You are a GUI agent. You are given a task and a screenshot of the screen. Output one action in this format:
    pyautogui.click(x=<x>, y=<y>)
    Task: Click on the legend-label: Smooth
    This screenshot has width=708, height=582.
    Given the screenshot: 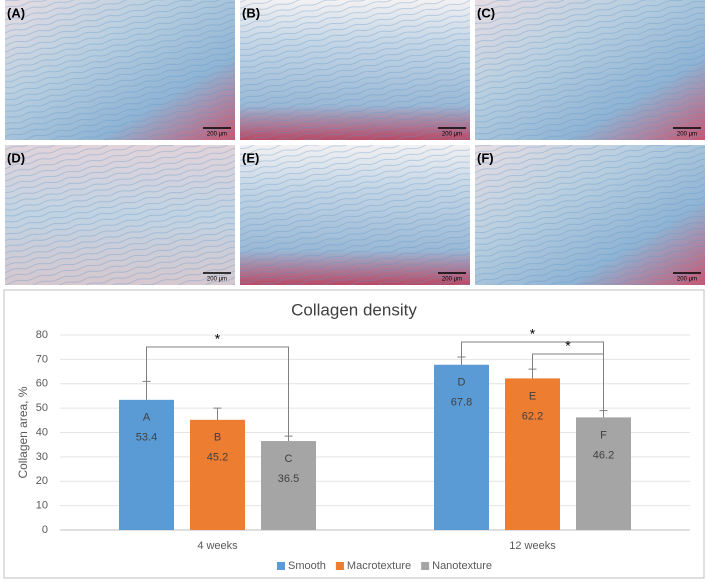 What is the action you would take?
    pyautogui.click(x=307, y=566)
    